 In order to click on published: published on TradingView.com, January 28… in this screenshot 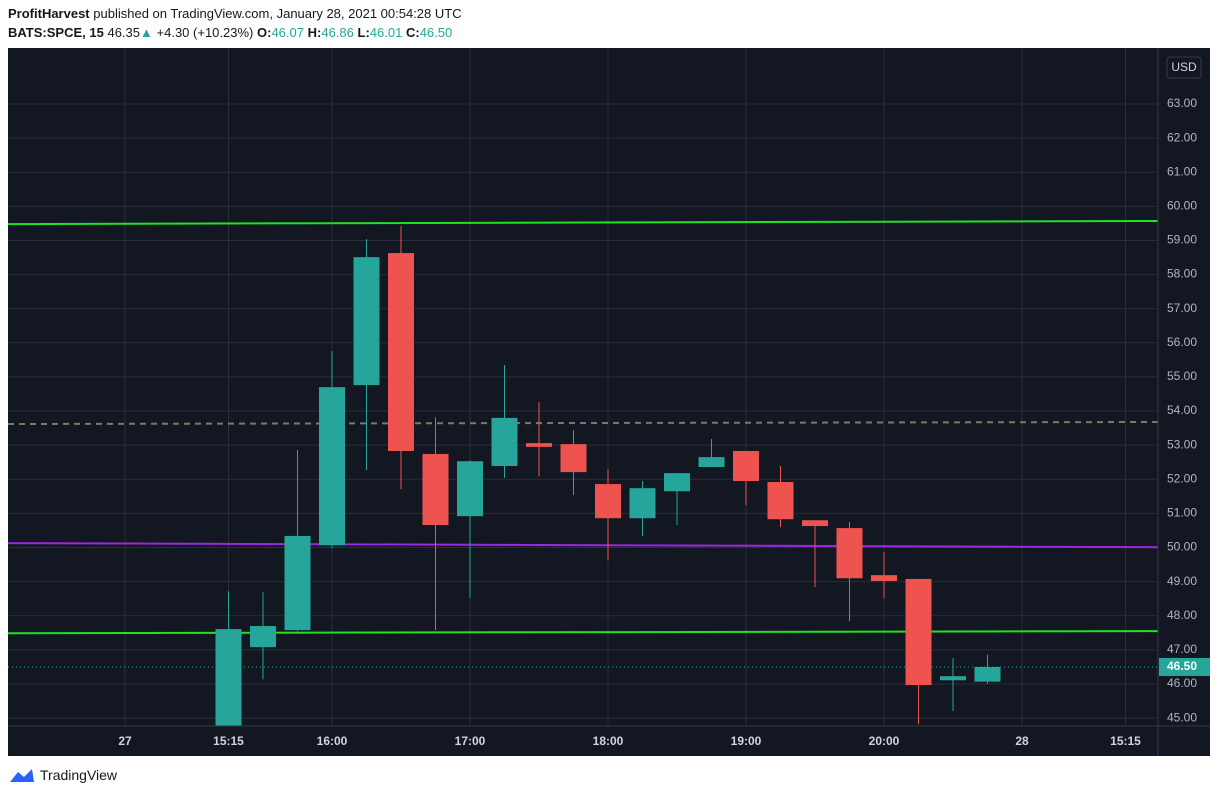, I will do `click(277, 13)`.